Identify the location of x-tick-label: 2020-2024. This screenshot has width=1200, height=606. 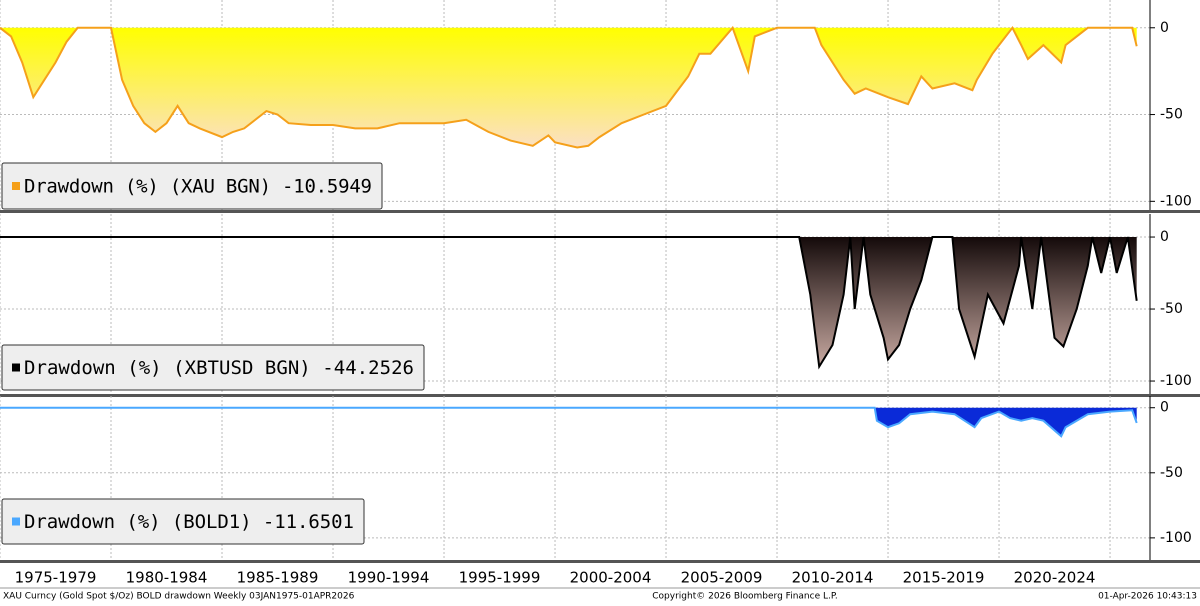
(1055, 578).